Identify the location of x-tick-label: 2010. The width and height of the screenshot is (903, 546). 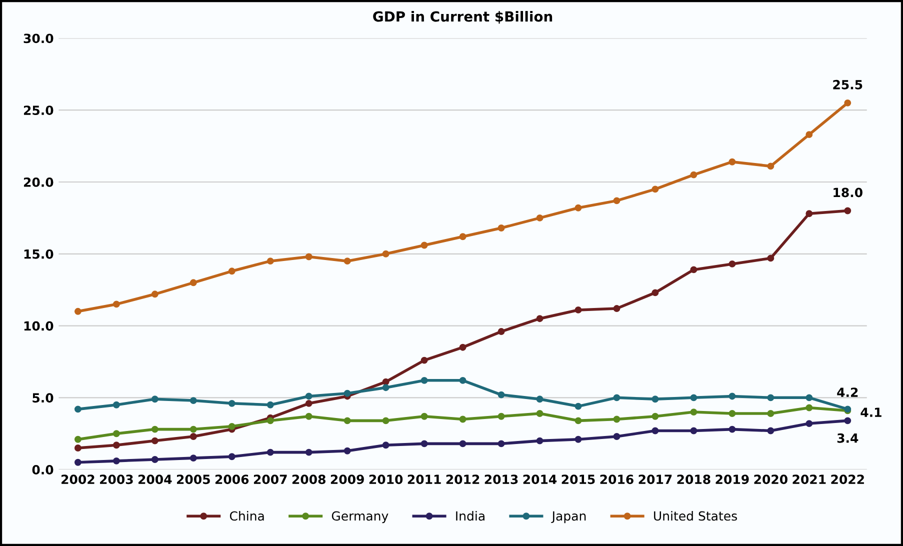
(386, 479).